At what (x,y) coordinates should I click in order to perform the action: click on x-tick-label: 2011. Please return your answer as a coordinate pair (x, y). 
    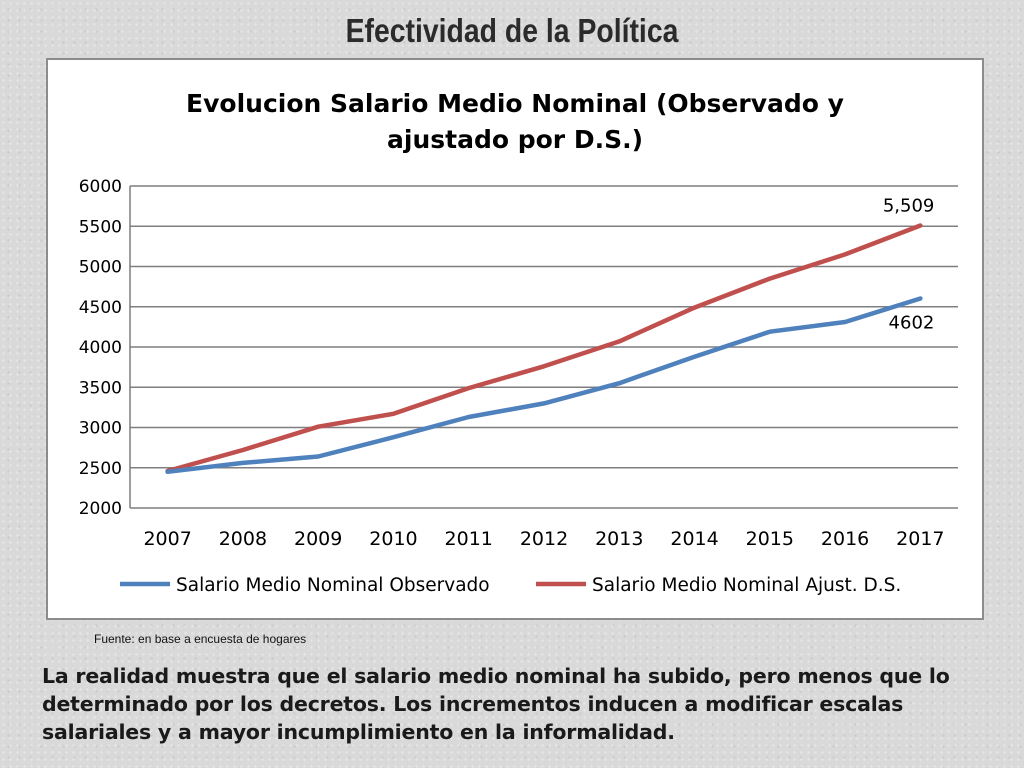
    Looking at the image, I should click on (469, 539).